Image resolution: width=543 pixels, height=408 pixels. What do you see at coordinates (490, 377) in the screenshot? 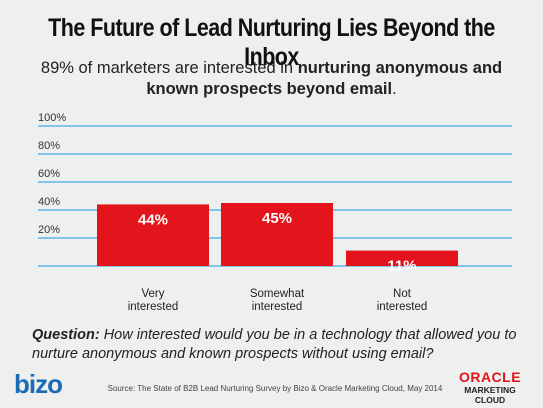
I see `oracle-logo-text: ORACLE` at bounding box center [490, 377].